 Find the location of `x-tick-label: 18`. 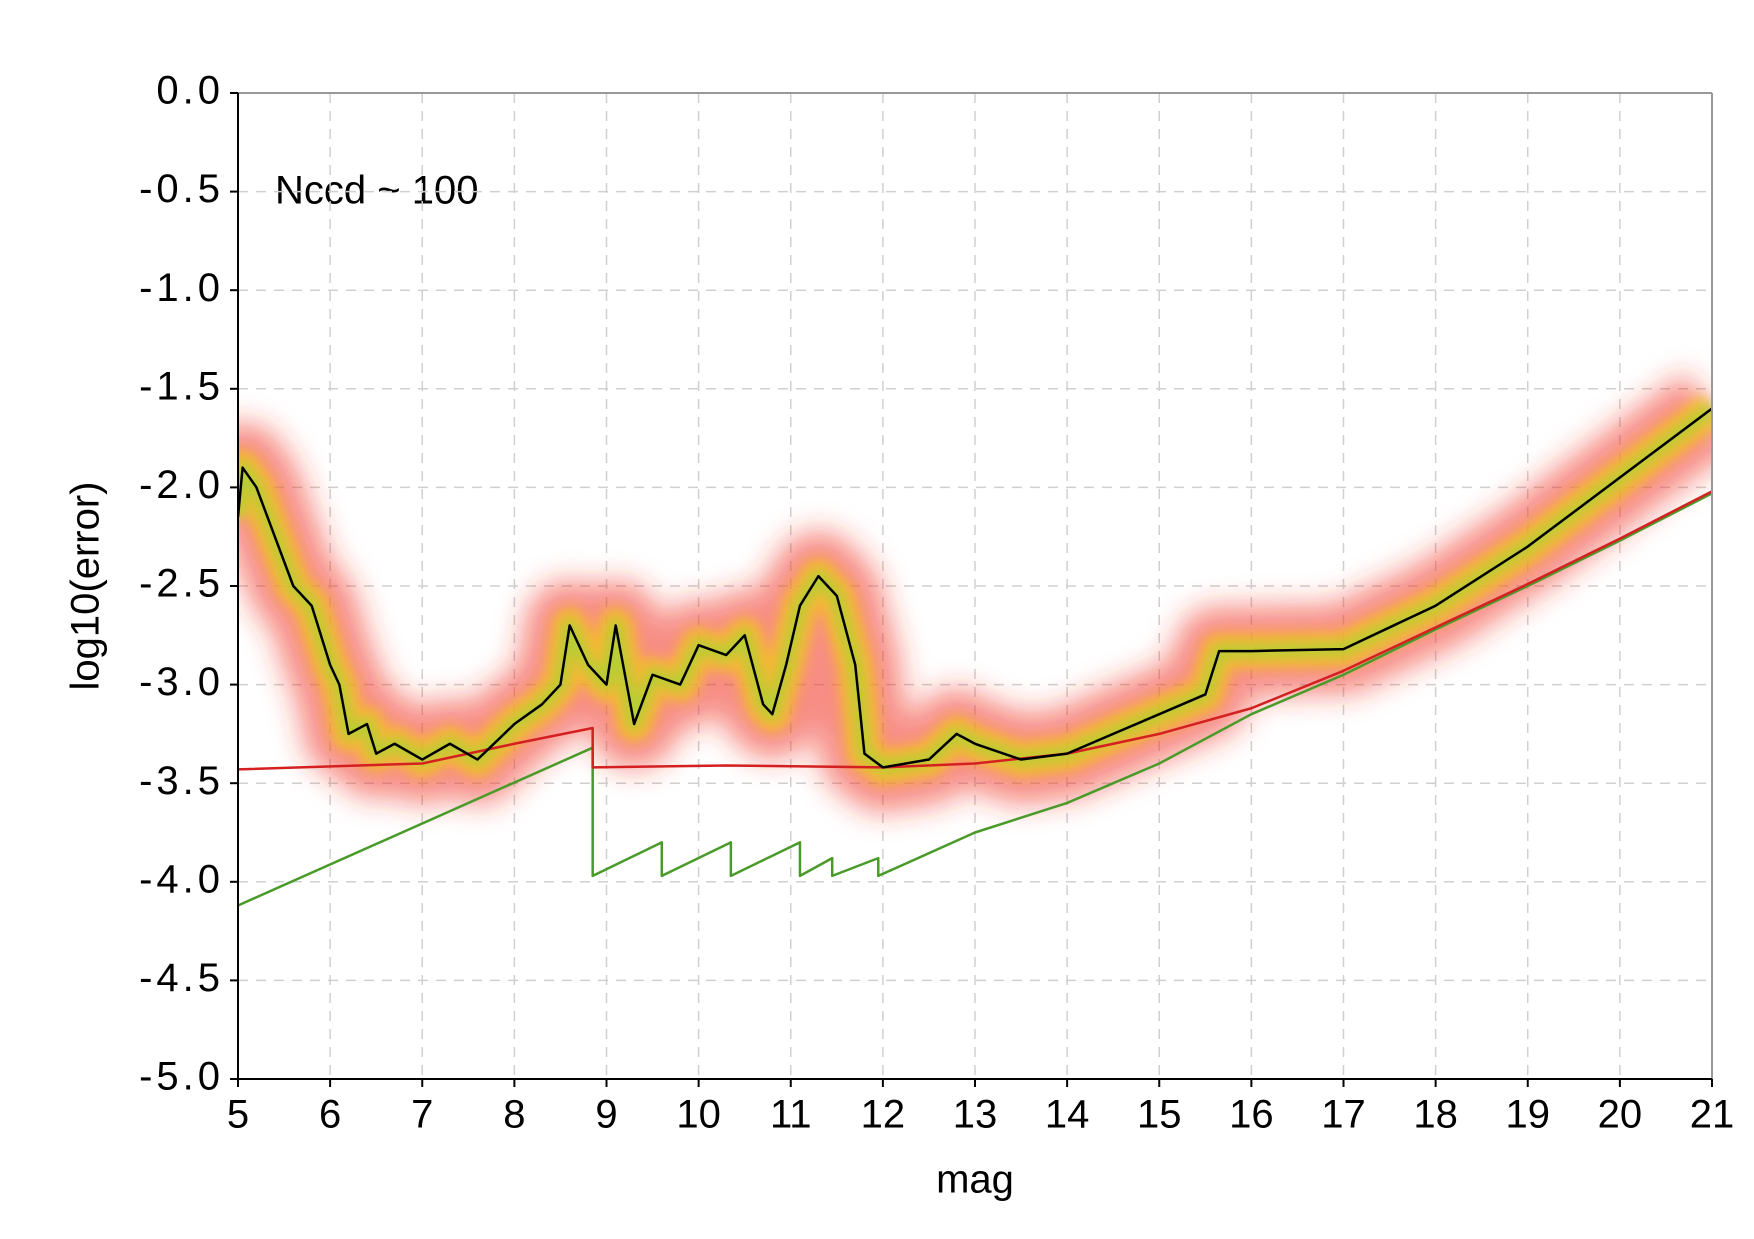

x-tick-label: 18 is located at coordinates (1435, 1115).